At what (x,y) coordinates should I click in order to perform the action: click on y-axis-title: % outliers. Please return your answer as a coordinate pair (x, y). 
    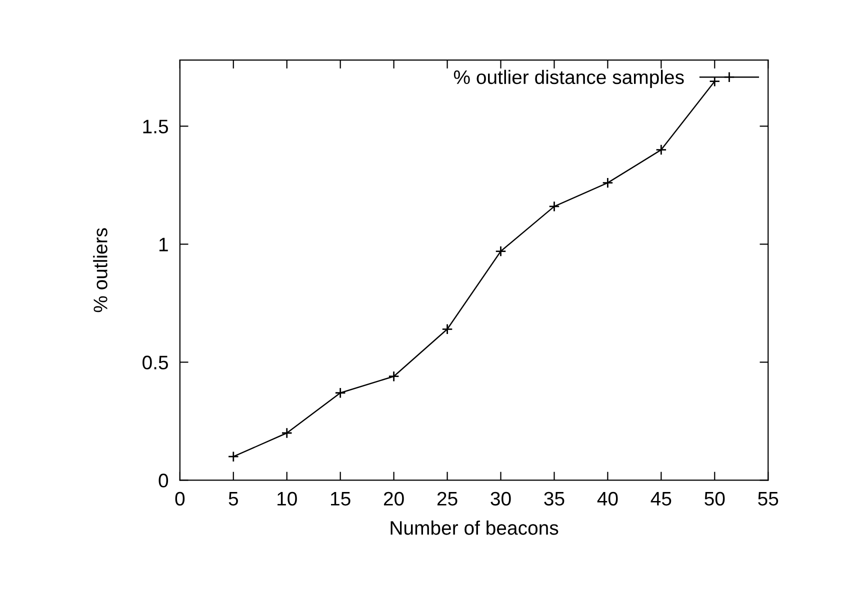
    Looking at the image, I should click on (100, 270).